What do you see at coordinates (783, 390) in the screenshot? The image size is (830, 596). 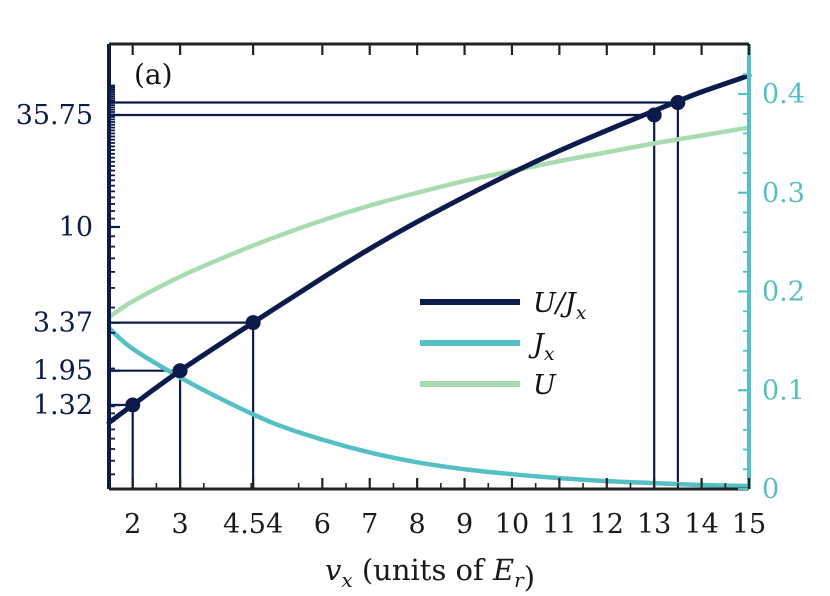 I see `right-tick-label: 0.1` at bounding box center [783, 390].